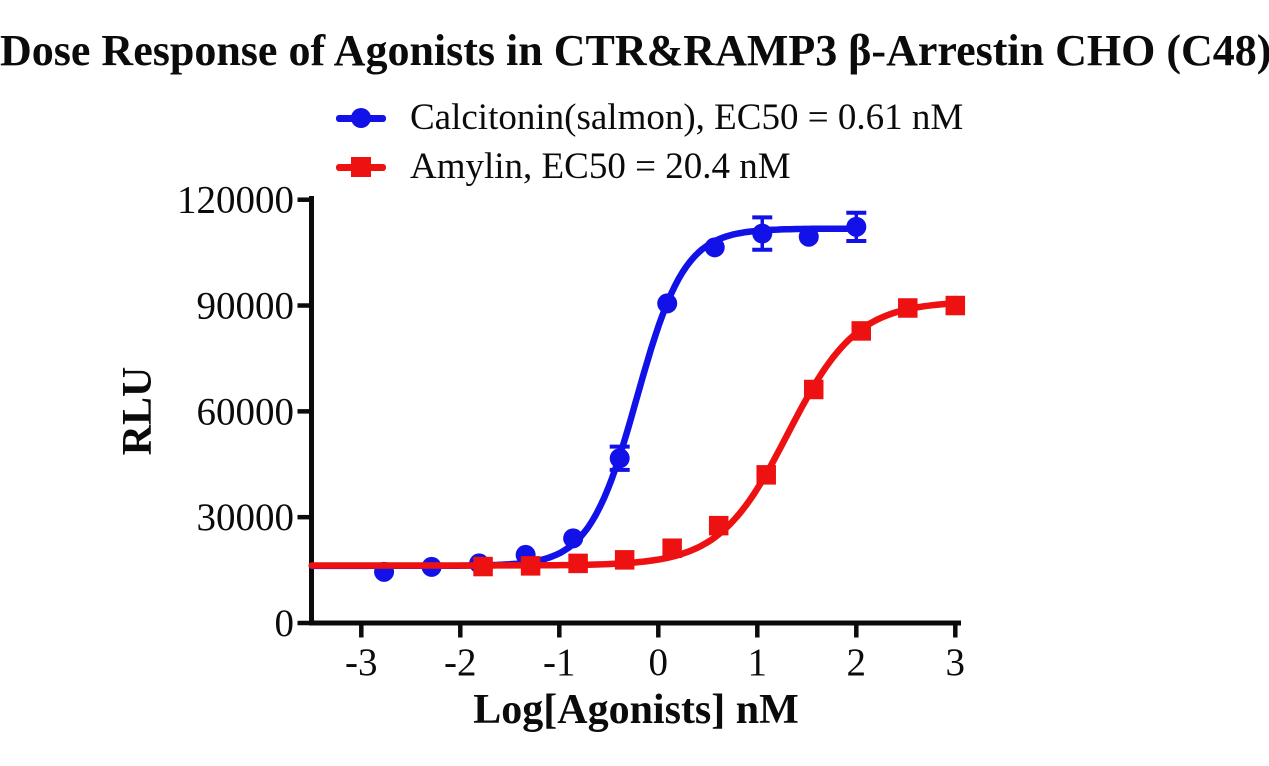 This screenshot has width=1269, height=766. What do you see at coordinates (636, 710) in the screenshot?
I see `x-axis-title: Log[Agonists] nM` at bounding box center [636, 710].